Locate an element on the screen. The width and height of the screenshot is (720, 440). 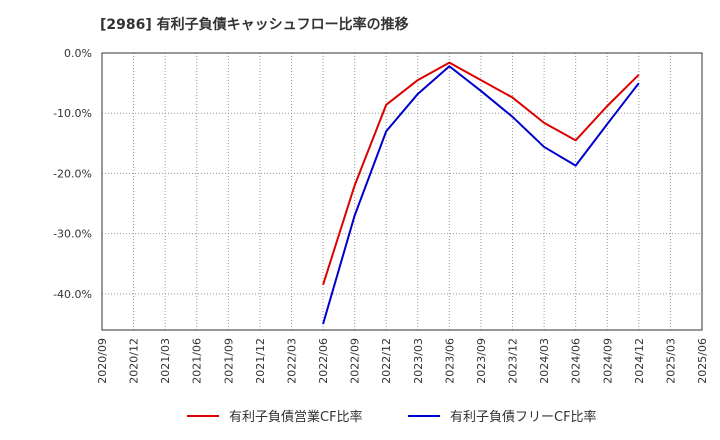
y-tick-label: -40.0% is located at coordinates (72, 294).